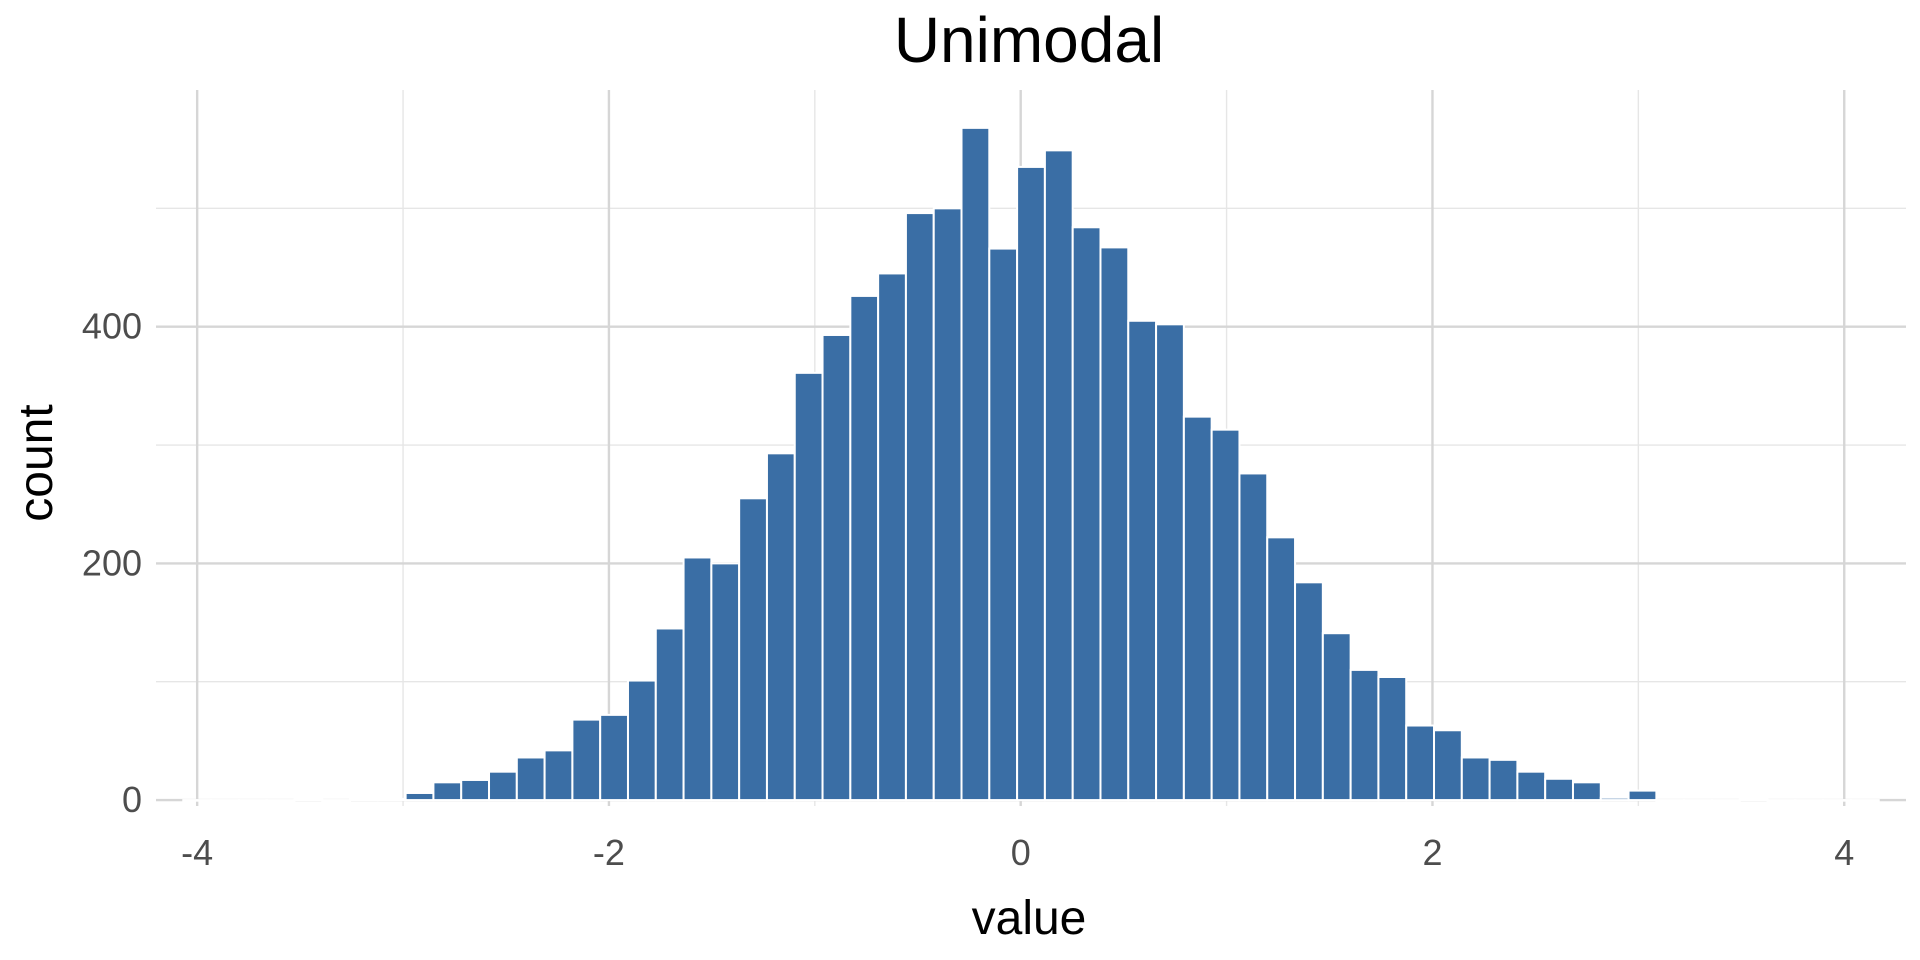 Image resolution: width=1920 pixels, height=960 pixels. Describe the element at coordinates (1021, 852) in the screenshot. I see `x-tick-label: 0` at that location.